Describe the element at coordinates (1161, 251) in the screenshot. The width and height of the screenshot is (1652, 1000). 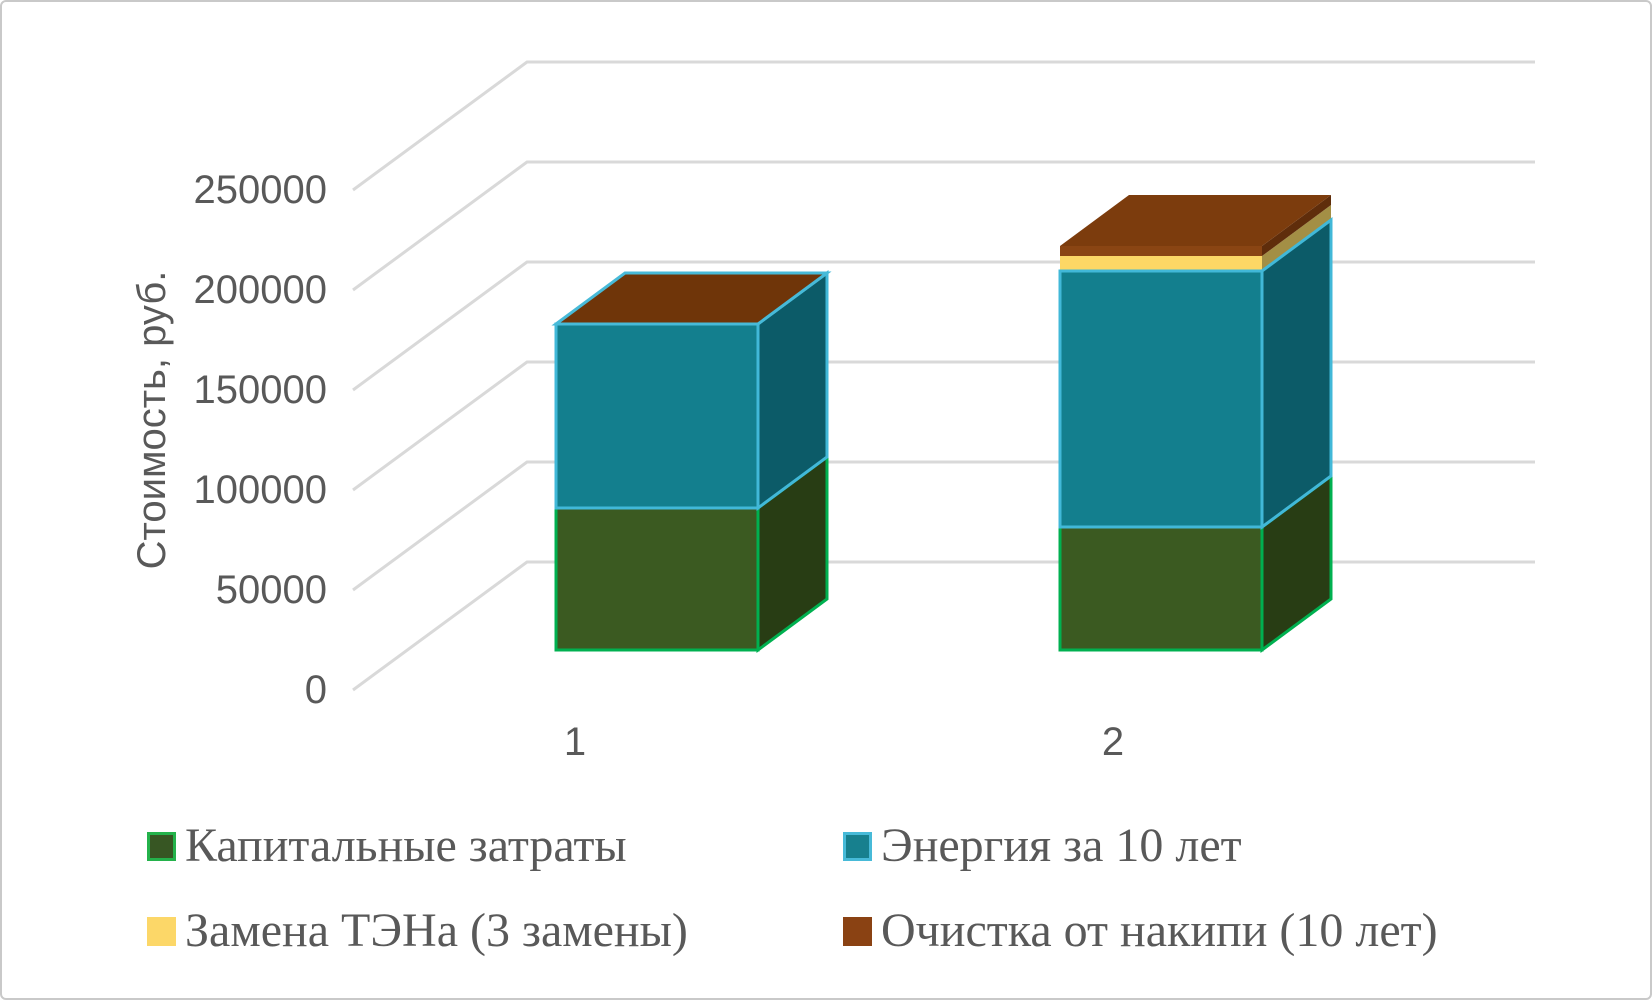
I see `bar2-series3-front-face` at that location.